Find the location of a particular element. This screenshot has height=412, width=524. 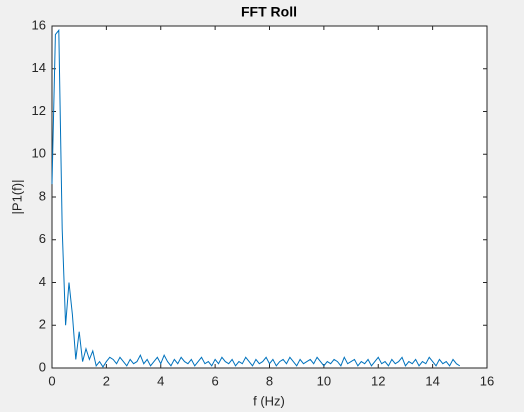

y-tick-label: 10 is located at coordinates (39, 153).